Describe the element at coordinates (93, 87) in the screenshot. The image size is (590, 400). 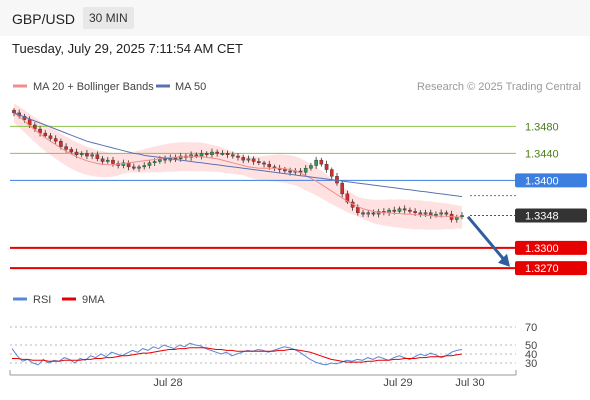
I see `ma20-legend-label: MA 20 + Bollinger Bands` at that location.